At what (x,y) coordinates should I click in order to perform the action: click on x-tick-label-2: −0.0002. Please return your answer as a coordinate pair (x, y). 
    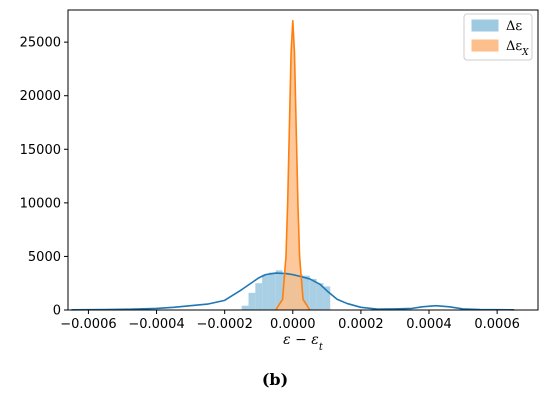
    Looking at the image, I should click on (224, 324).